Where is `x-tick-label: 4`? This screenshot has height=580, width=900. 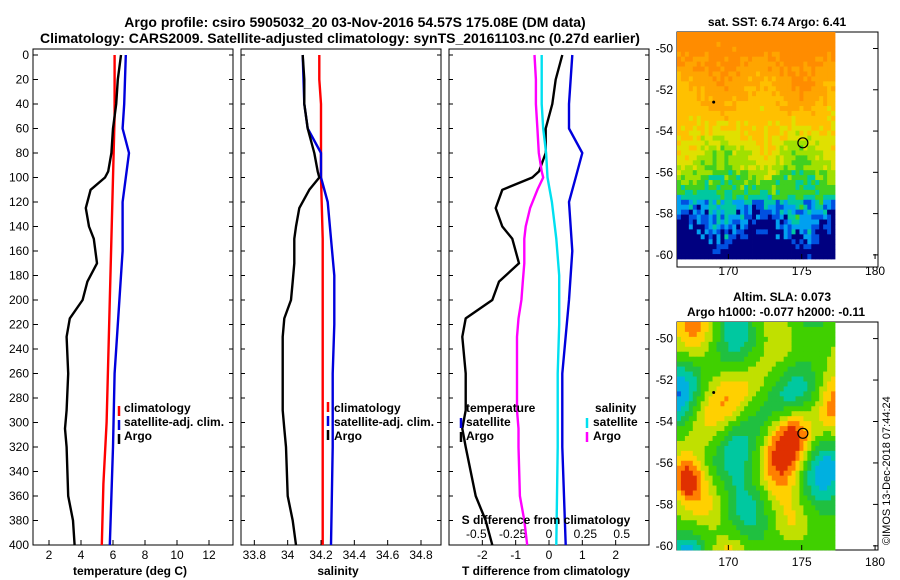
x-tick-label: 4 is located at coordinates (81, 555).